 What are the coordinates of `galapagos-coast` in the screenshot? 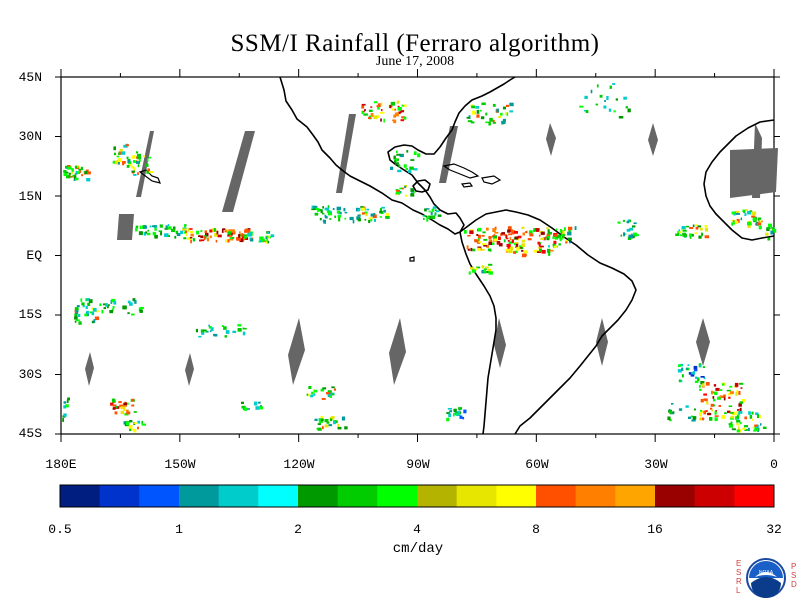 It's located at (412, 259).